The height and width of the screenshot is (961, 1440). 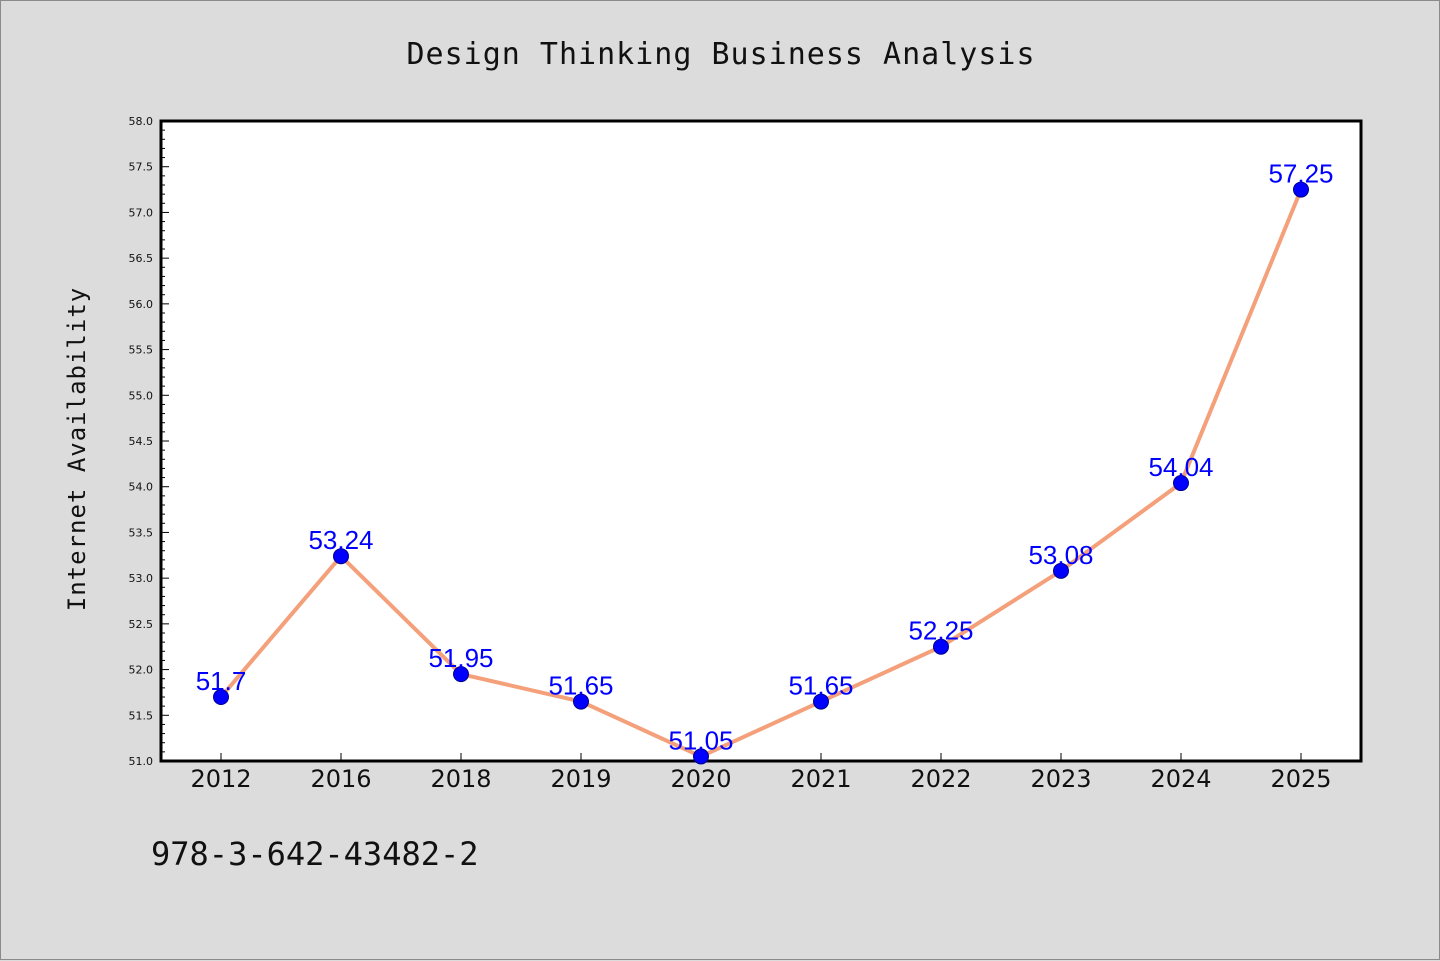 What do you see at coordinates (340, 540) in the screenshot?
I see `data-label: 53.24` at bounding box center [340, 540].